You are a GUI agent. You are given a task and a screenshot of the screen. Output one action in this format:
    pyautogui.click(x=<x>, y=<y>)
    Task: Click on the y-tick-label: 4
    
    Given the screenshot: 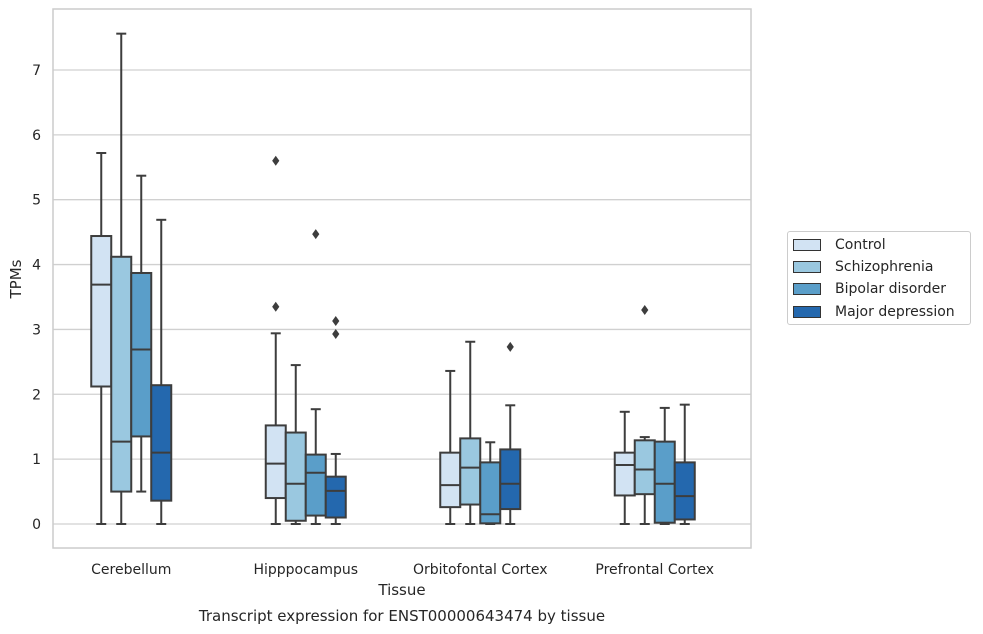 What is the action you would take?
    pyautogui.click(x=36, y=266)
    